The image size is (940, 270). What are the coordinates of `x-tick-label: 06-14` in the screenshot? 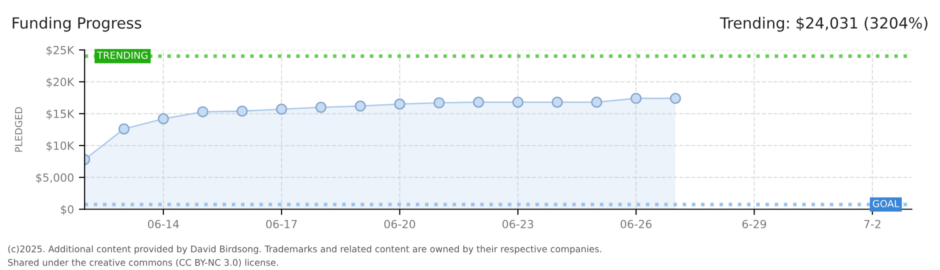 It's located at (163, 224).